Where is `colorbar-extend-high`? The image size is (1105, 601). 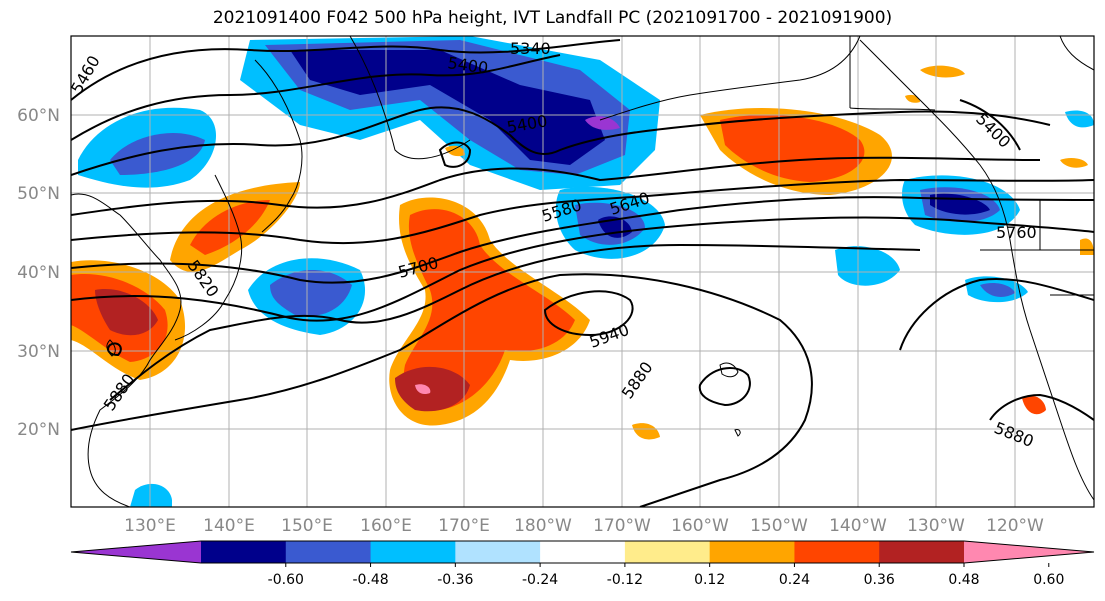
colorbar-extend-high is located at coordinates (1029, 552).